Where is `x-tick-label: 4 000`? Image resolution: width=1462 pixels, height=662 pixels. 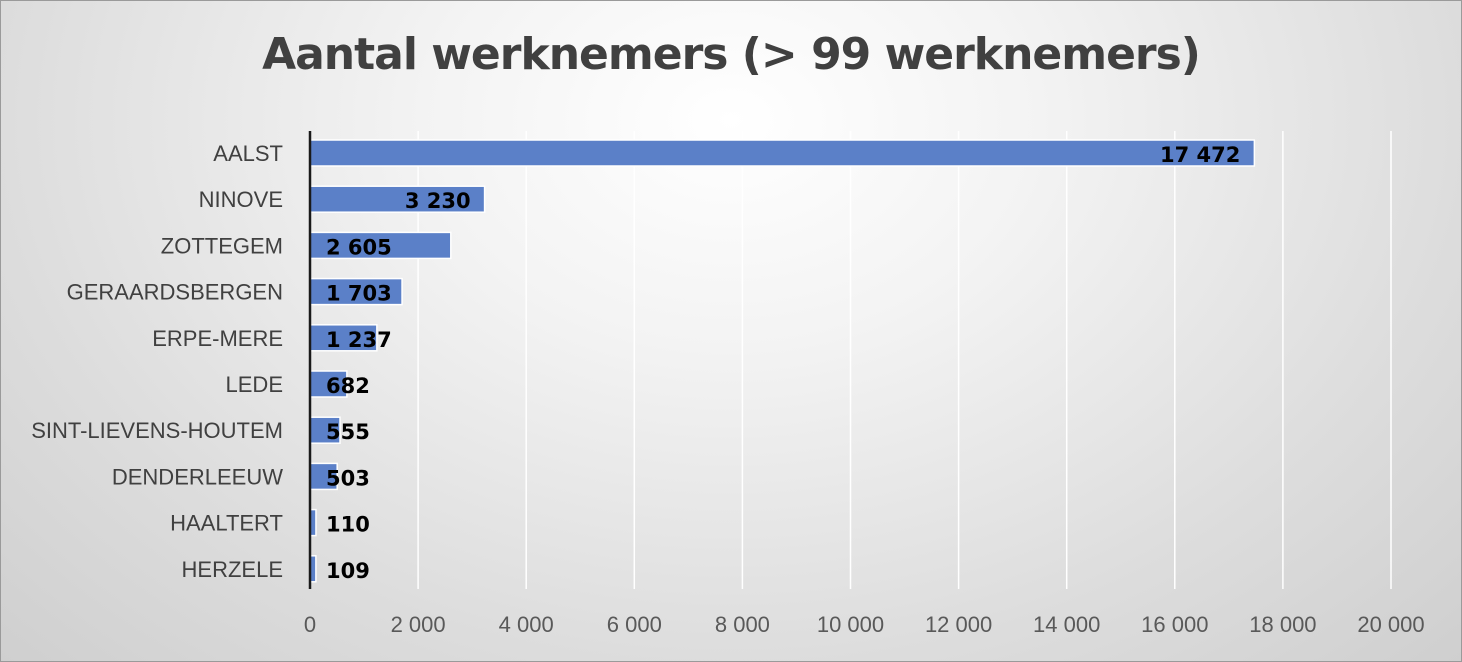
x-tick-label: 4 000 is located at coordinates (526, 624).